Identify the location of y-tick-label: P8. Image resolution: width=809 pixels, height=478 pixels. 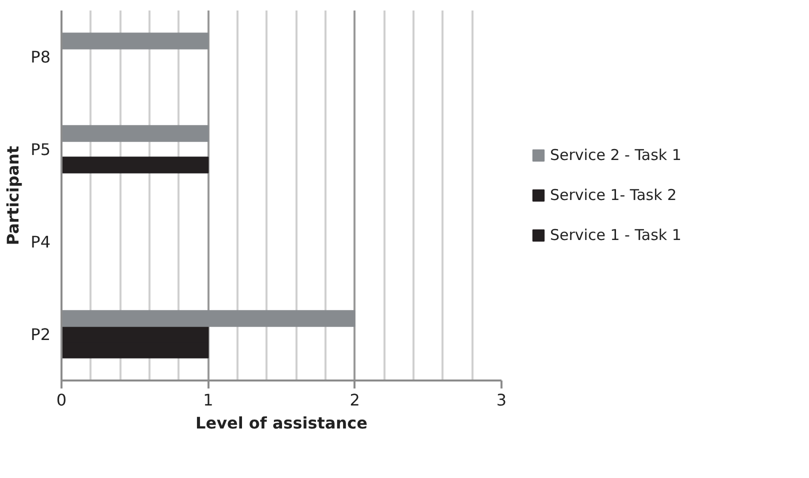
(40, 56).